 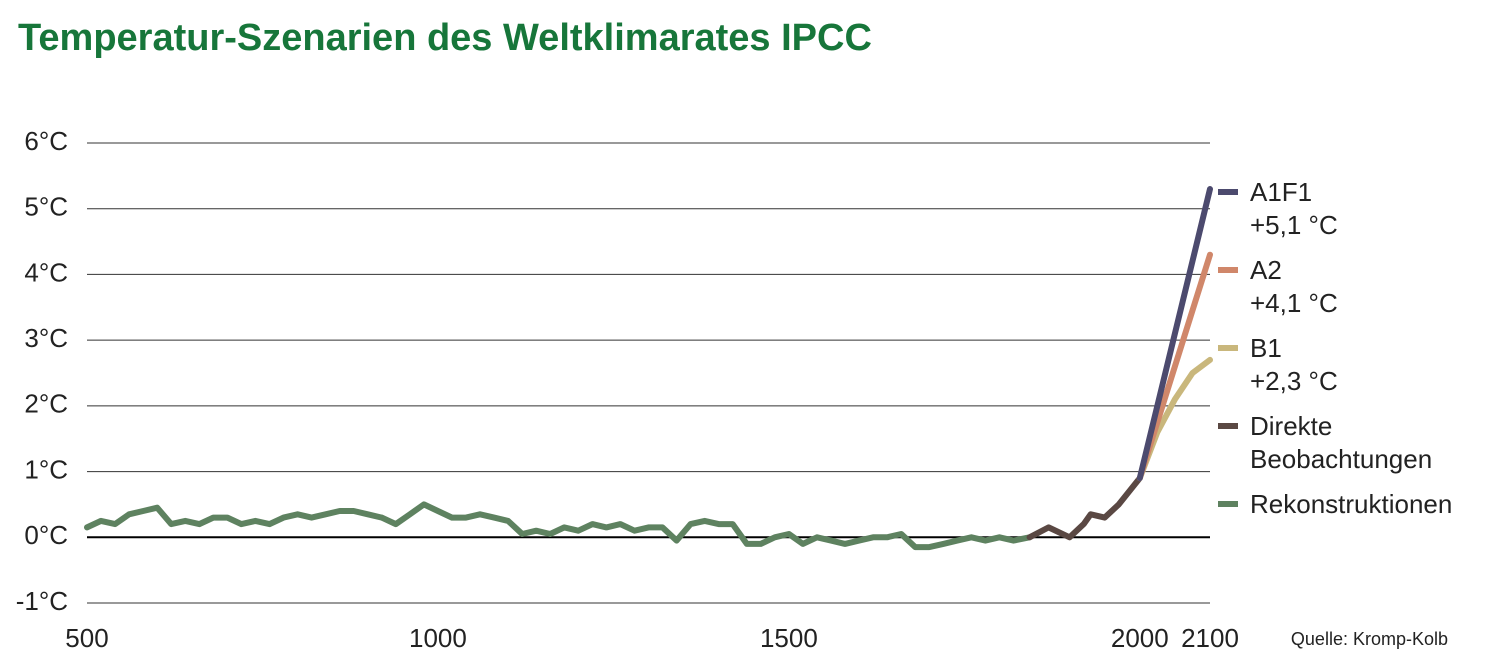 I want to click on legend-annotation: +2,3 °C, so click(x=1294, y=381).